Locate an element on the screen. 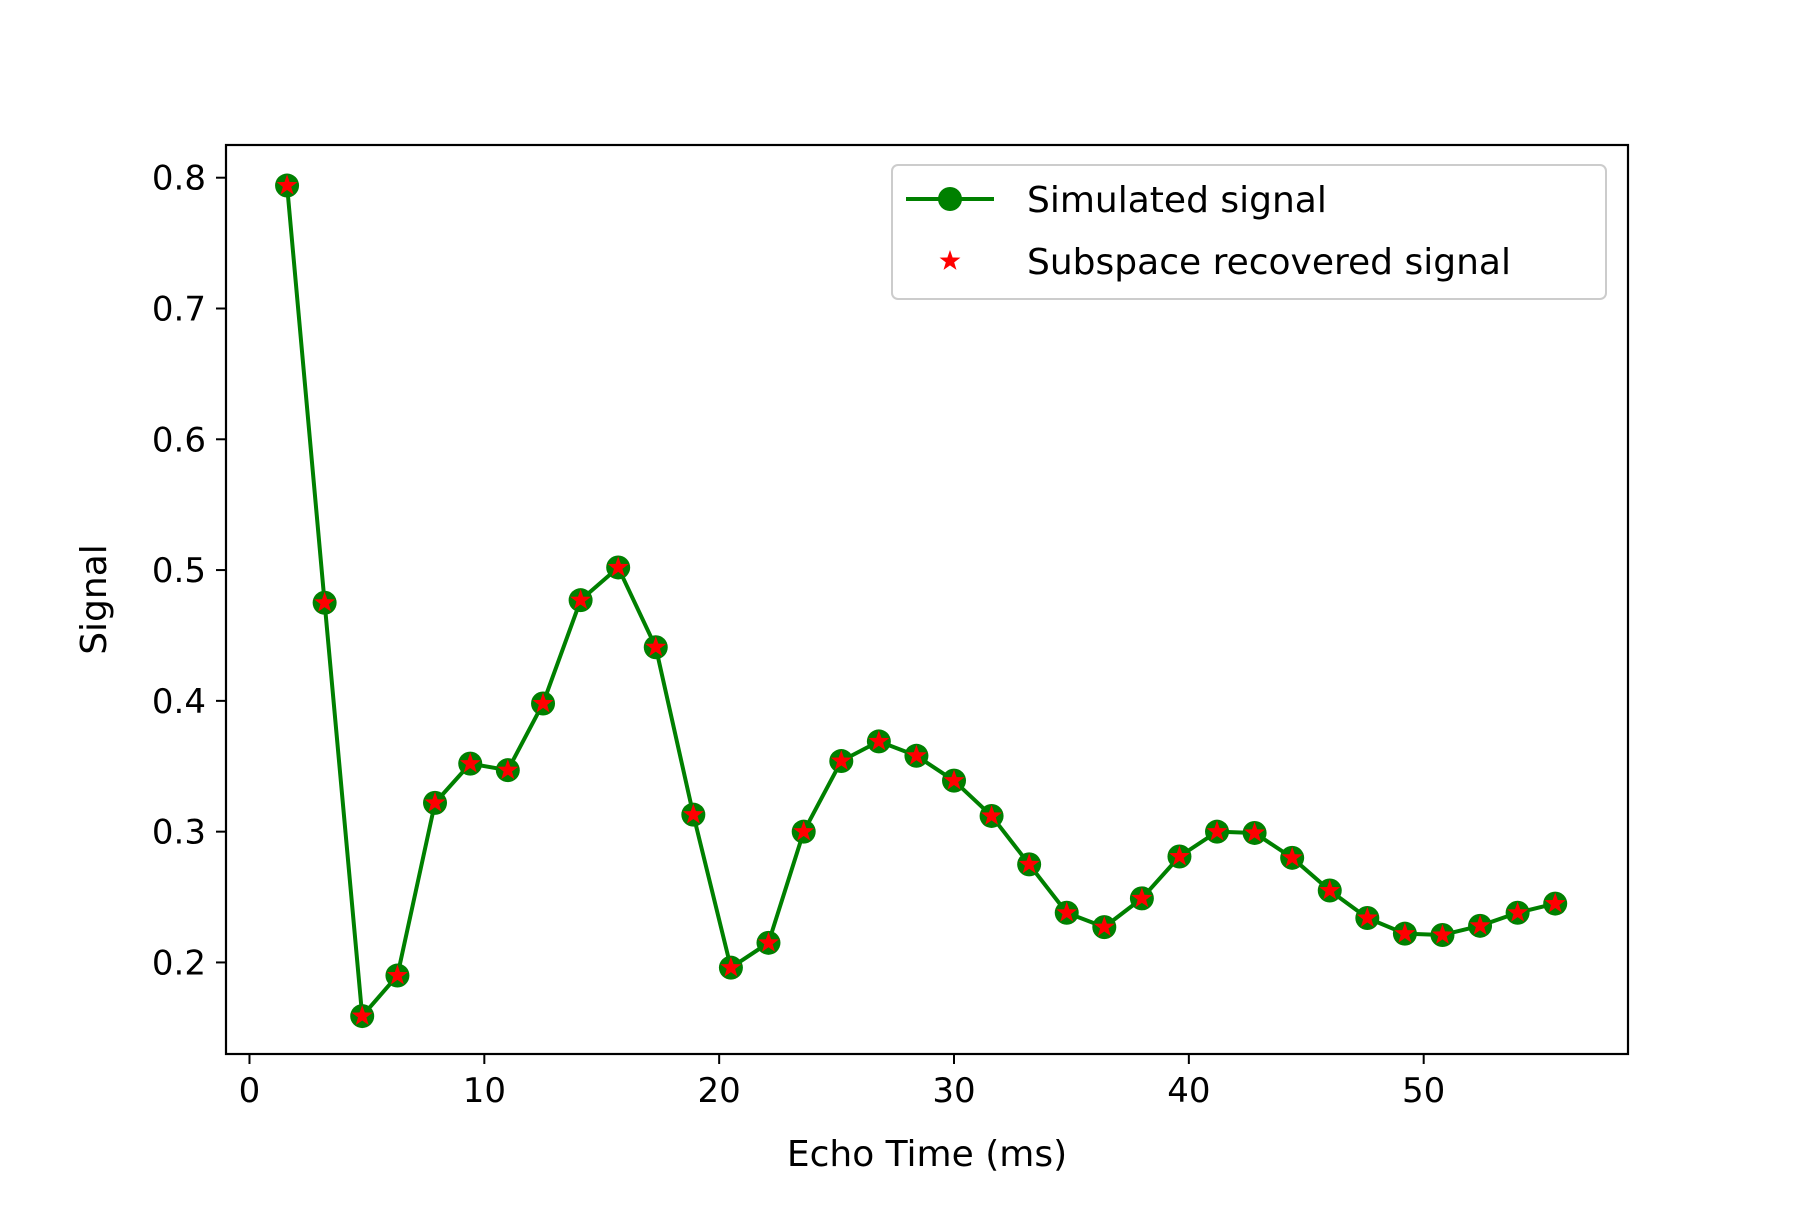 The image size is (1800, 1205). legend-label-simulated: Simulated signal is located at coordinates (1177, 200).